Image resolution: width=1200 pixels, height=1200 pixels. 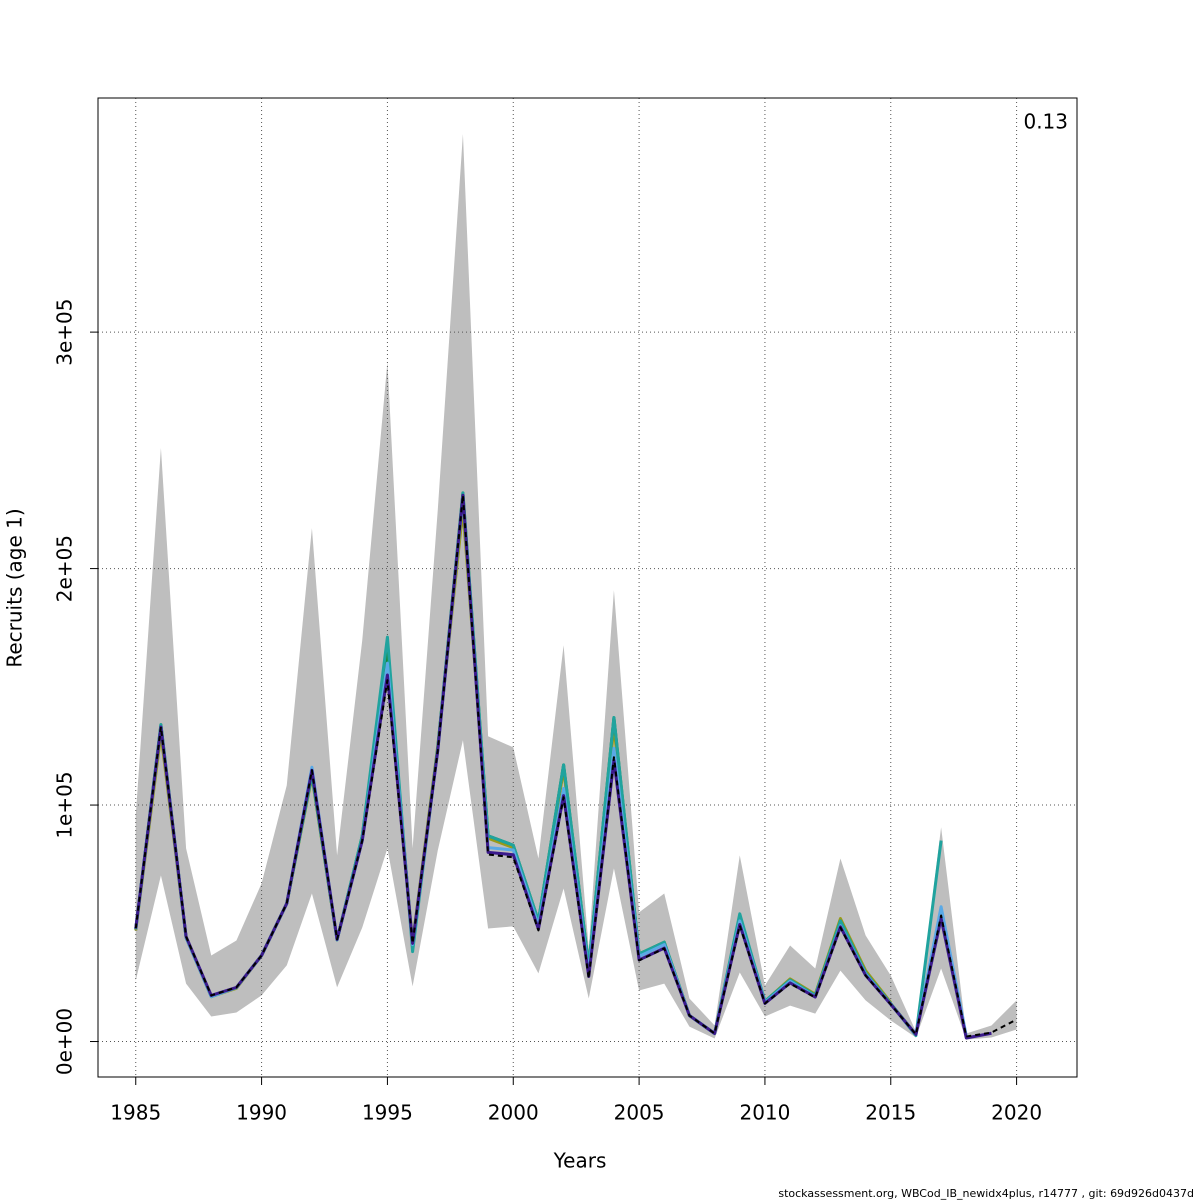 What do you see at coordinates (764, 1113) in the screenshot?
I see `x-tick-label: 2010` at bounding box center [764, 1113].